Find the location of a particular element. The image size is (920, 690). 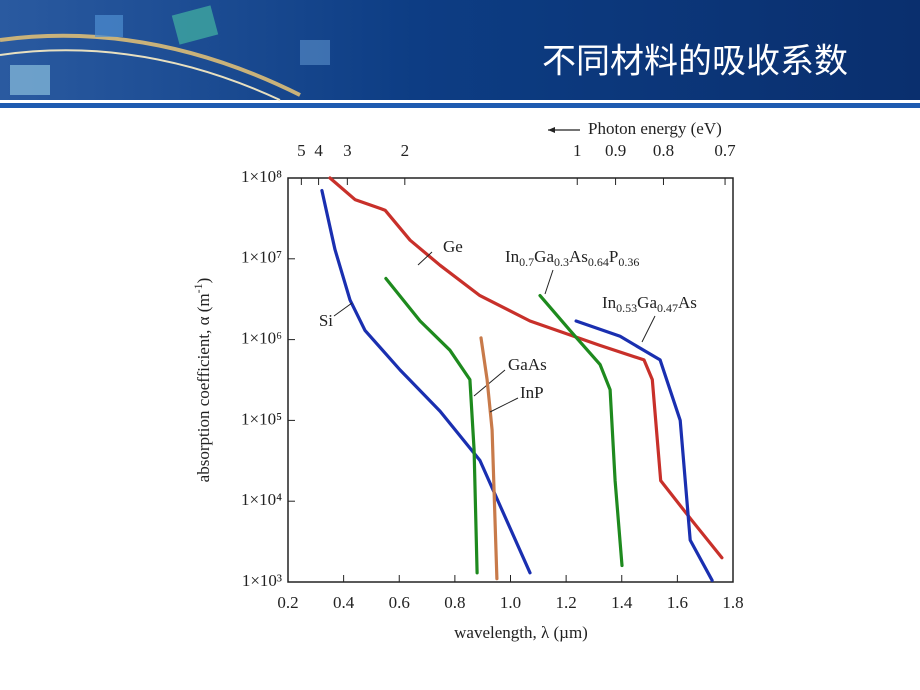

x-tick-label: 0.6 is located at coordinates (399, 602).